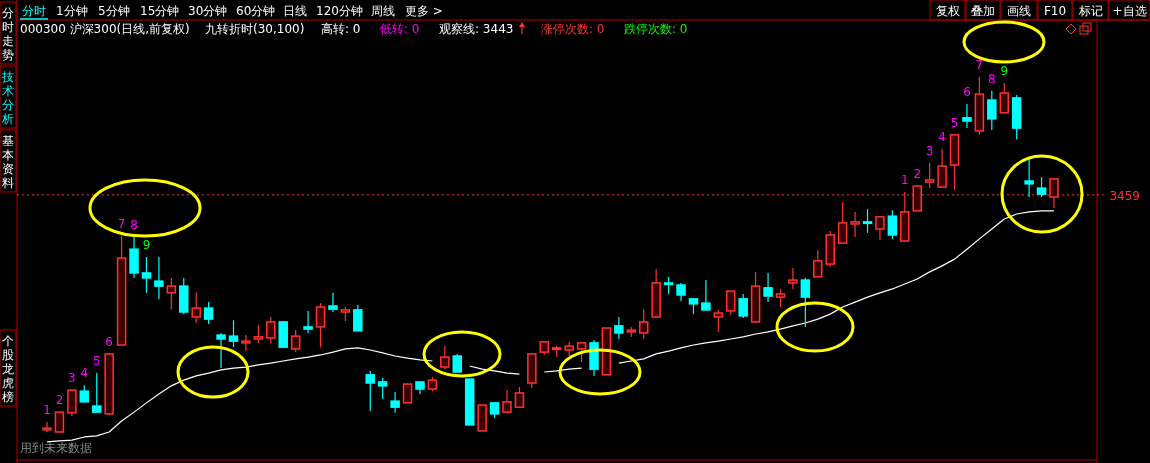 This screenshot has width=1150, height=463. I want to click on text: 60分钟, so click(256, 11).